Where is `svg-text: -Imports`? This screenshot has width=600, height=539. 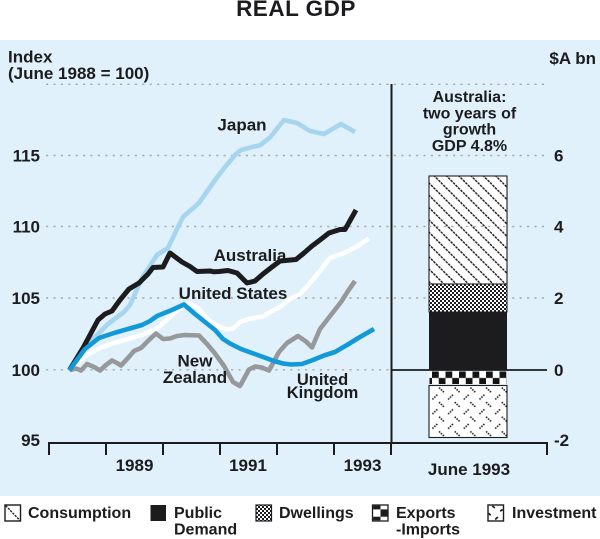 svg-text: -Imports is located at coordinates (428, 530).